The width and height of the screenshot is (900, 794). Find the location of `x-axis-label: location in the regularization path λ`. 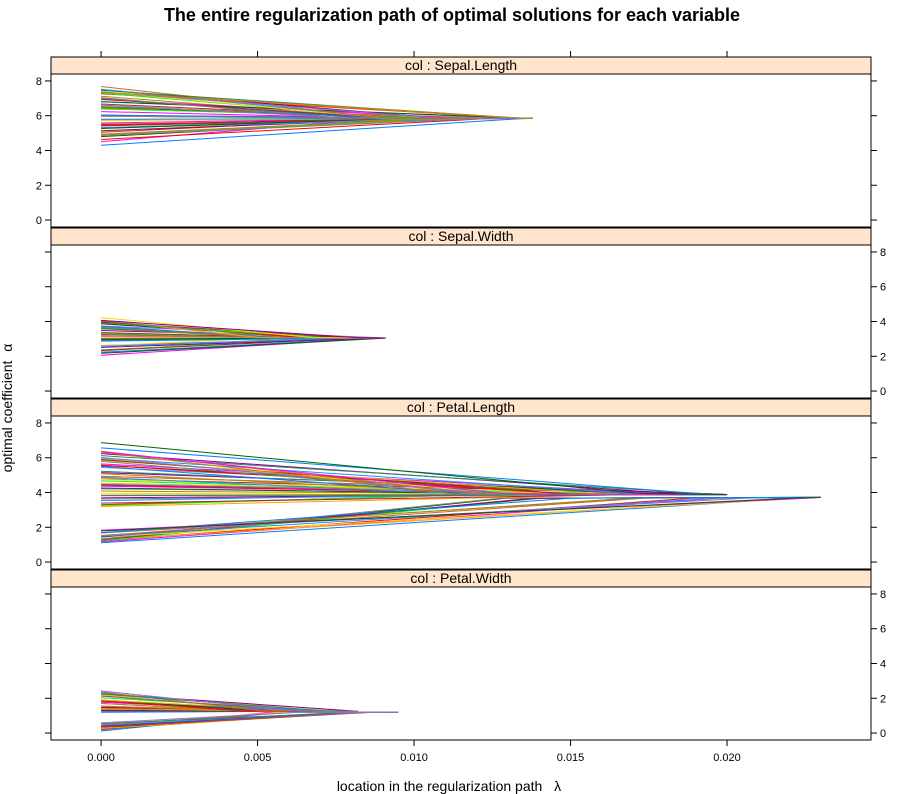

x-axis-label: location in the regularization path λ is located at coordinates (449, 786).